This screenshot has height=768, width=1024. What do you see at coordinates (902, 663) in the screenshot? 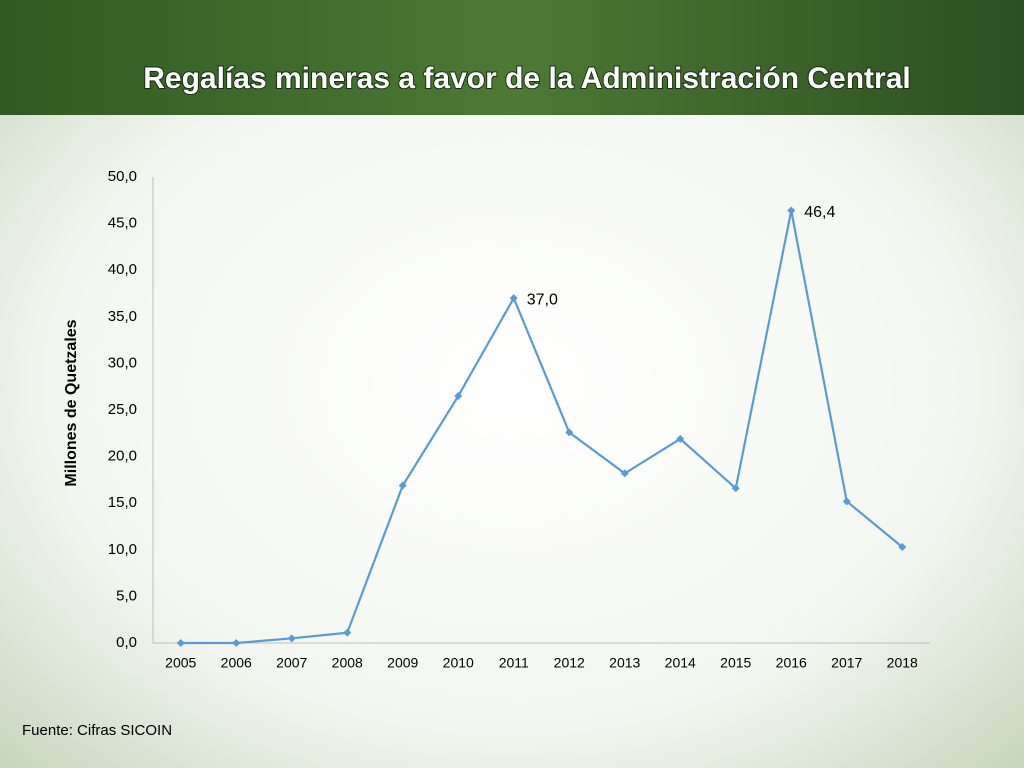
I see `x-tick-label: 2018` at bounding box center [902, 663].